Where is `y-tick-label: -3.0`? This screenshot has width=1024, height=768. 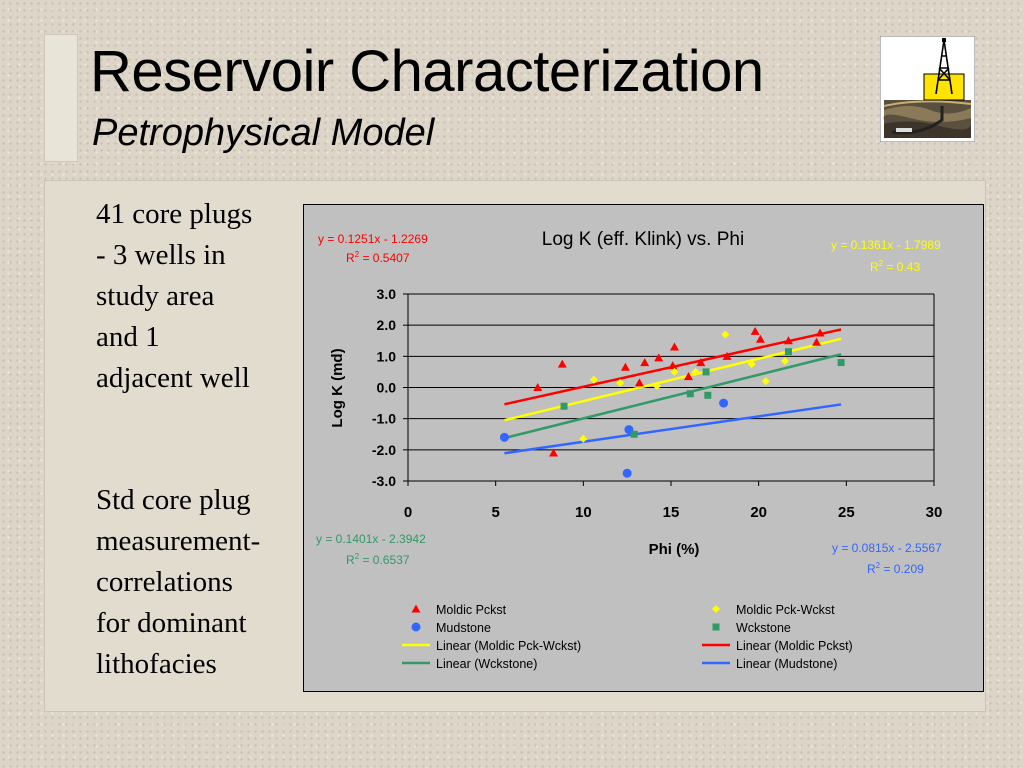 y-tick-label: -3.0 is located at coordinates (384, 481).